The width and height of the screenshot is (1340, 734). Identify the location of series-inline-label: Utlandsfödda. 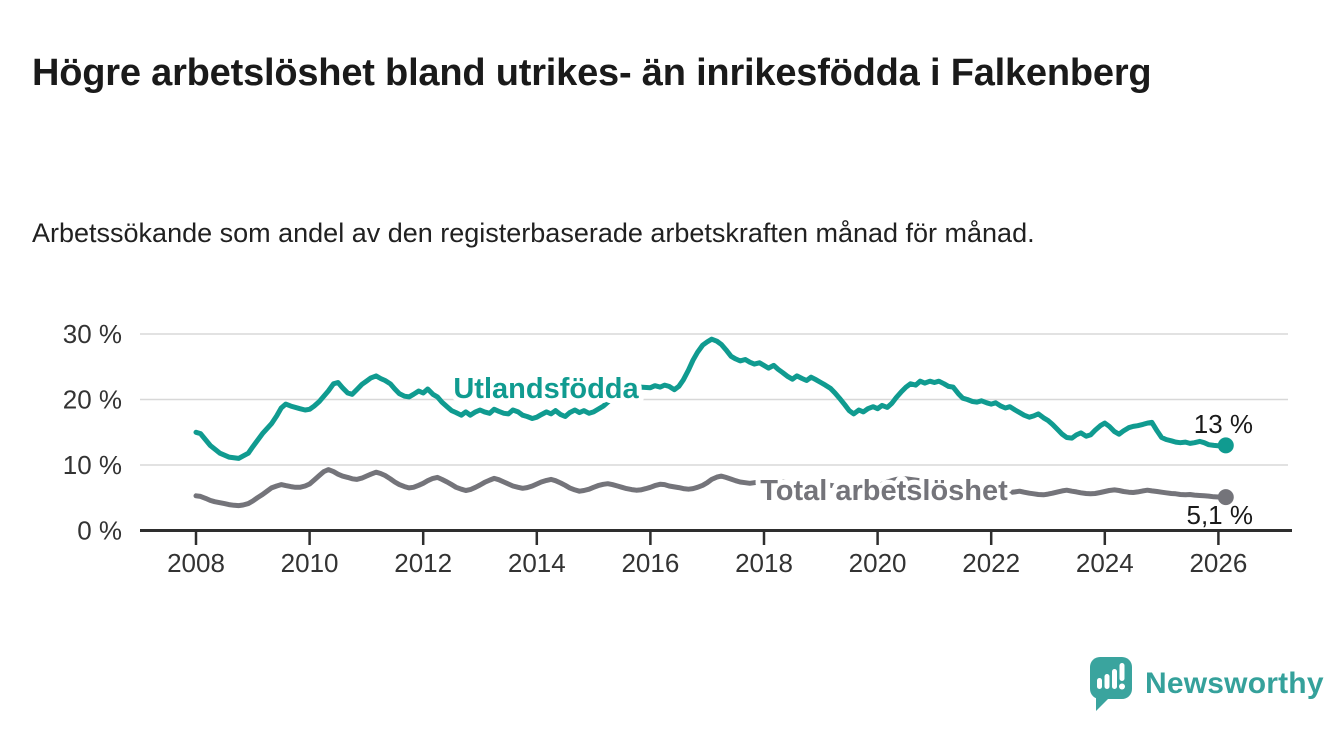
(546, 389).